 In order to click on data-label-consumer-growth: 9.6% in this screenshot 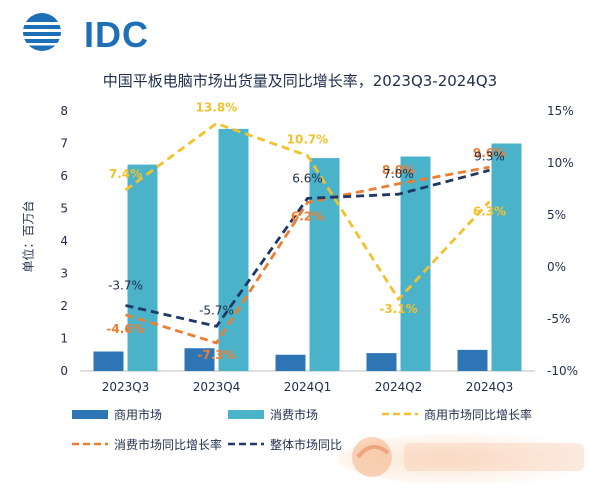, I will do `click(489, 153)`.